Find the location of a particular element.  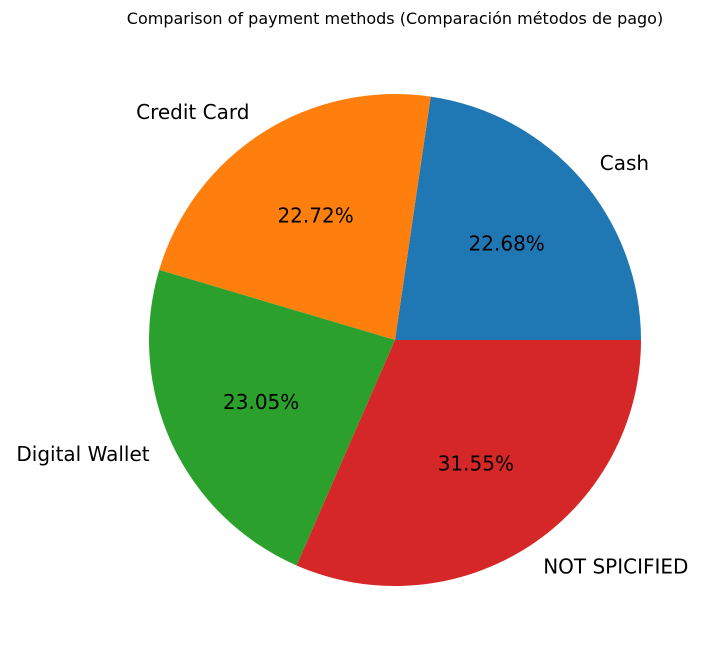

slice-category-label: NOT SPICIFIED is located at coordinates (615, 566).